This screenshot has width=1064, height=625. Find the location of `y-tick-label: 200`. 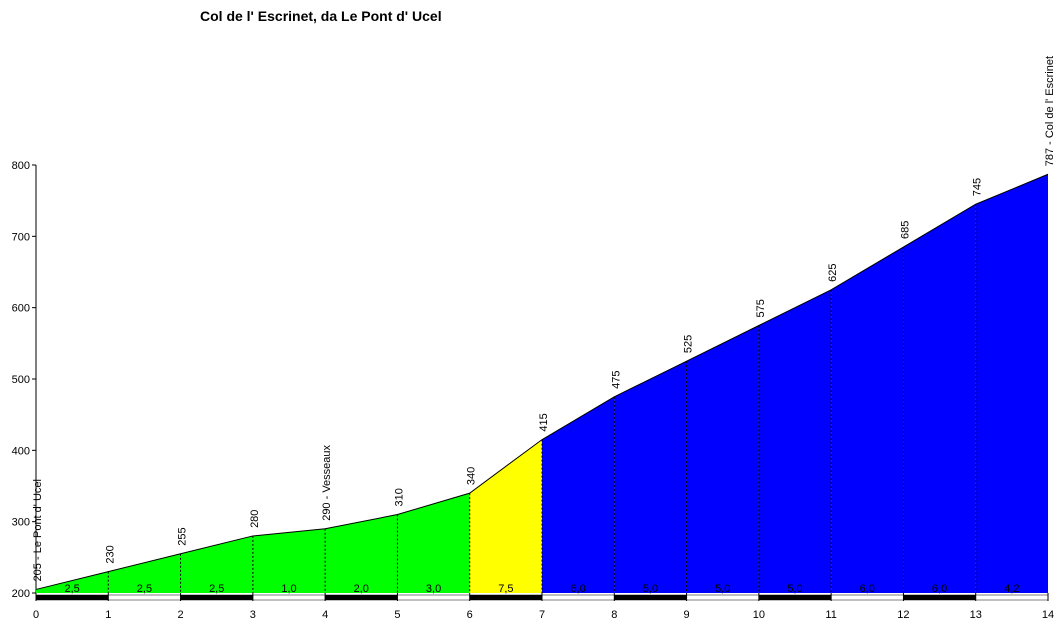

y-tick-label: 200 is located at coordinates (21, 594).